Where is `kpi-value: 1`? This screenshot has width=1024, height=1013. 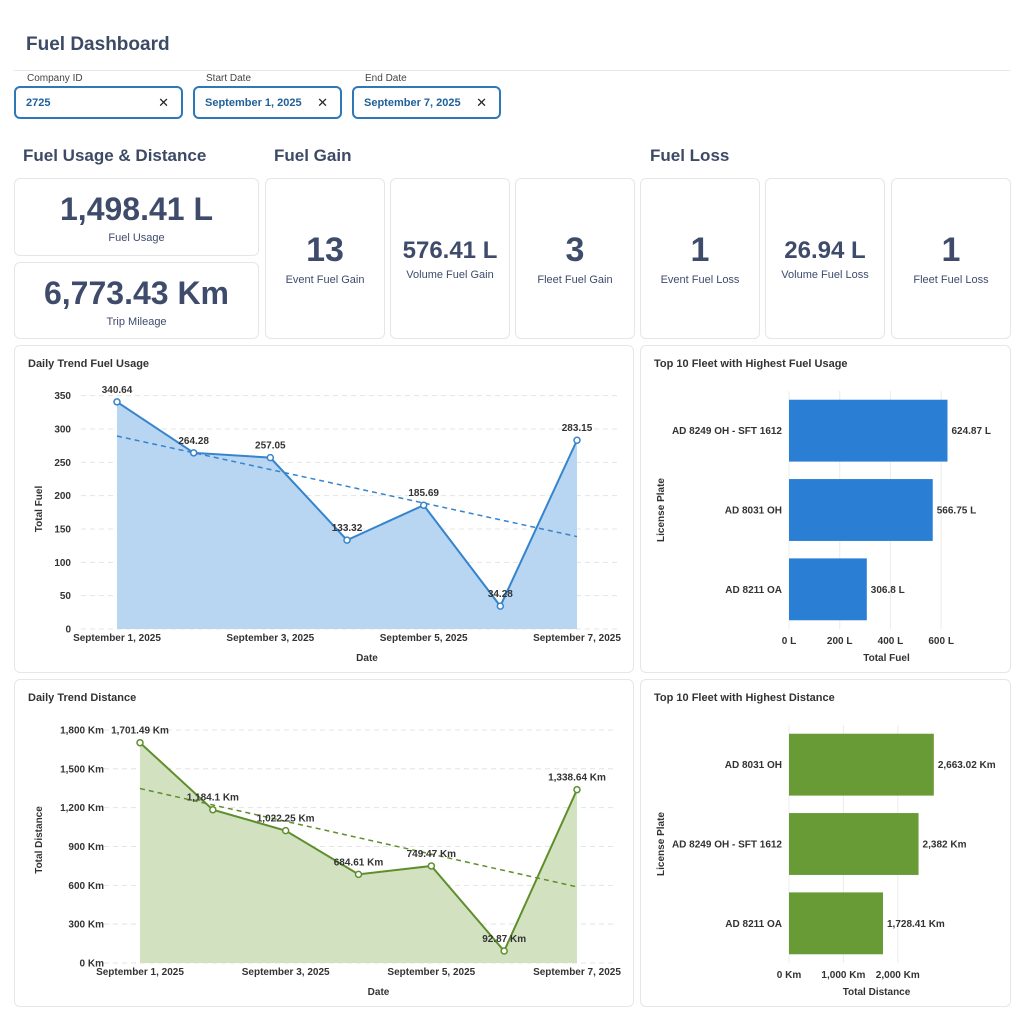 kpi-value: 1 is located at coordinates (700, 250).